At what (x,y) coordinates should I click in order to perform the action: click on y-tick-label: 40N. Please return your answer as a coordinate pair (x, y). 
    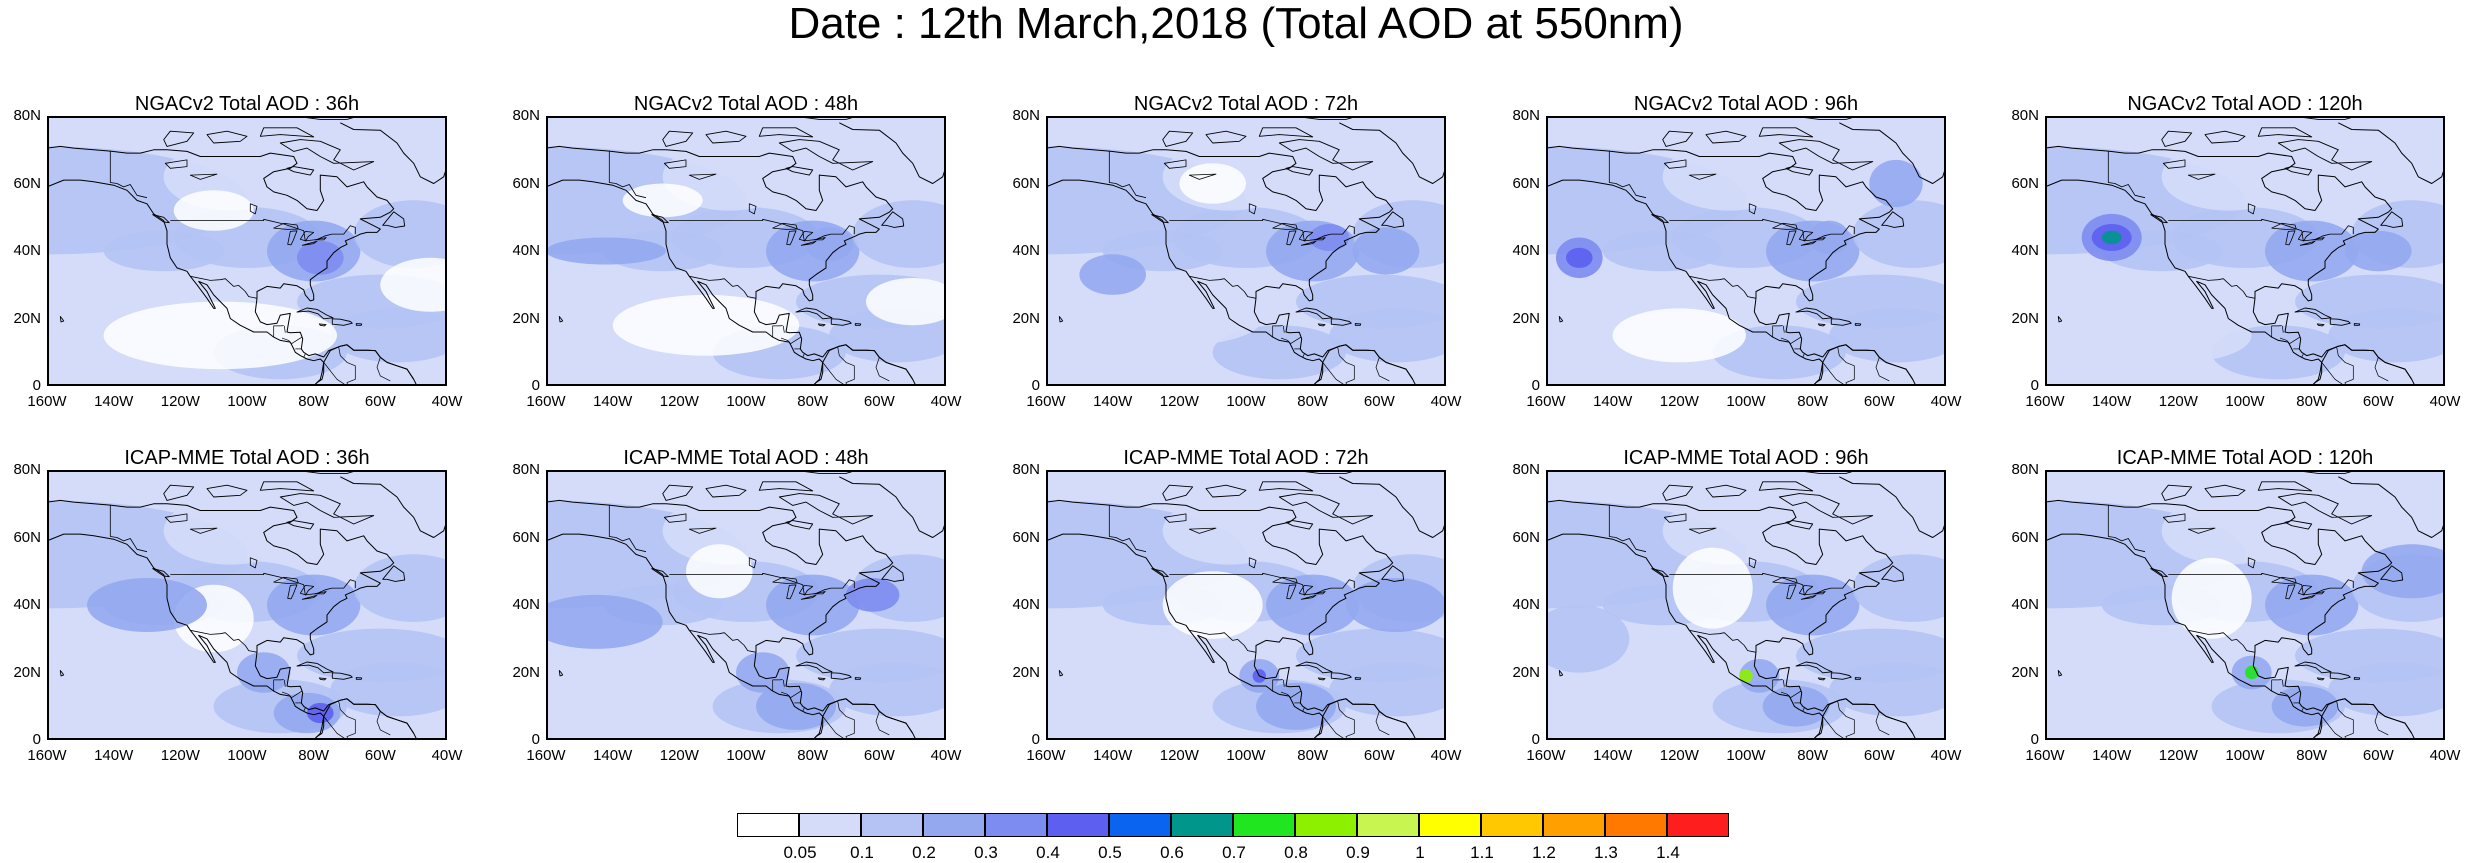
    Looking at the image, I should click on (1526, 604).